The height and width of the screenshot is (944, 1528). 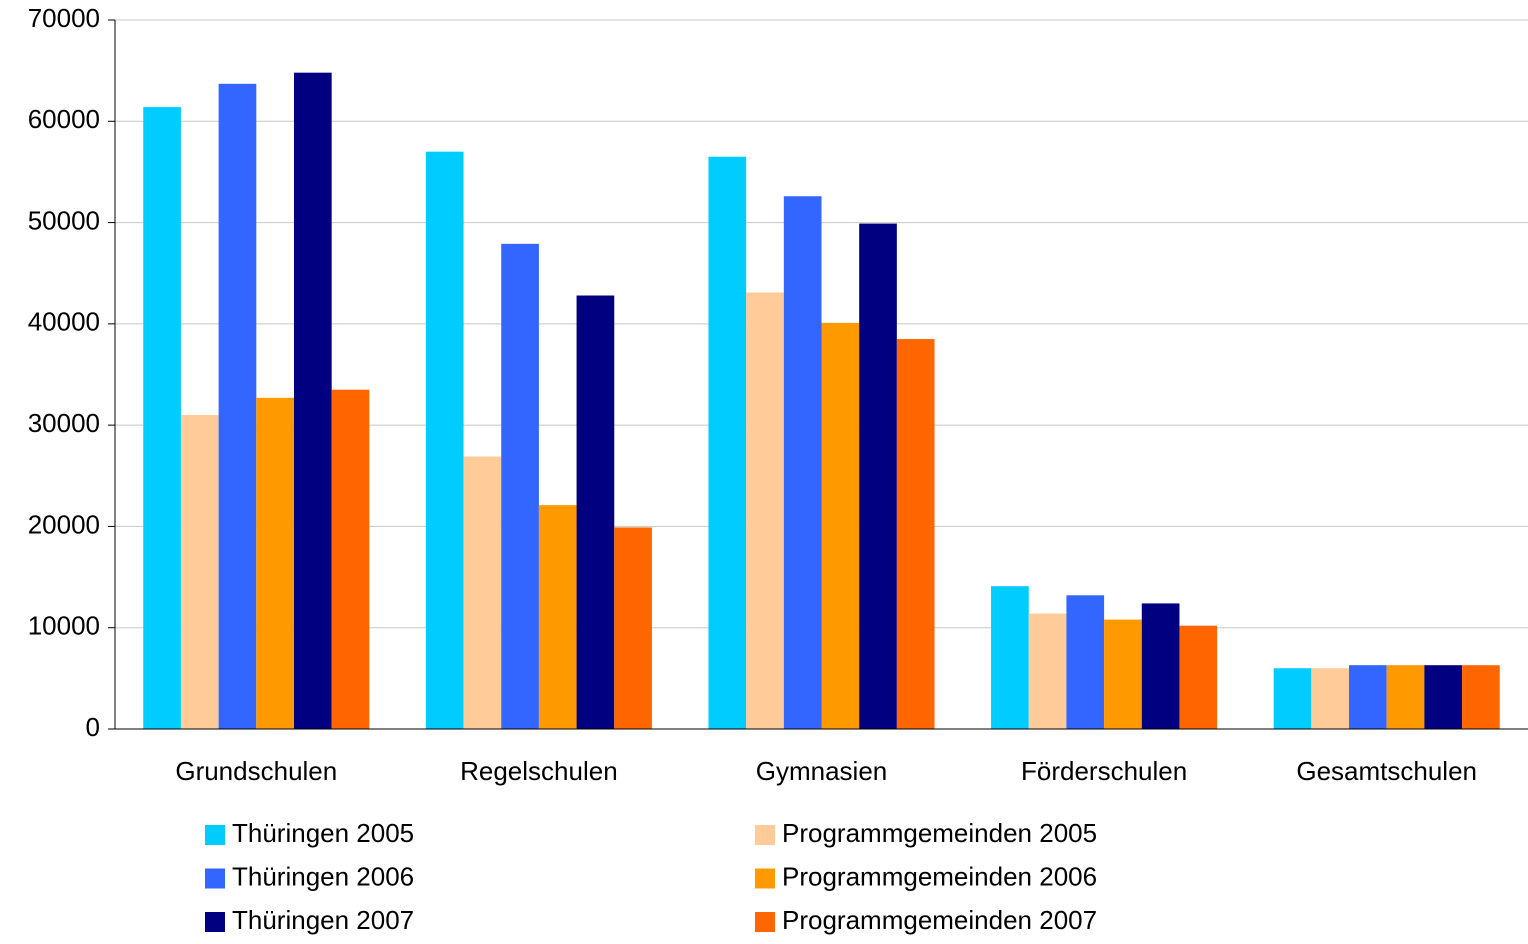 I want to click on legend-label: Thüringen 2007, so click(x=323, y=920).